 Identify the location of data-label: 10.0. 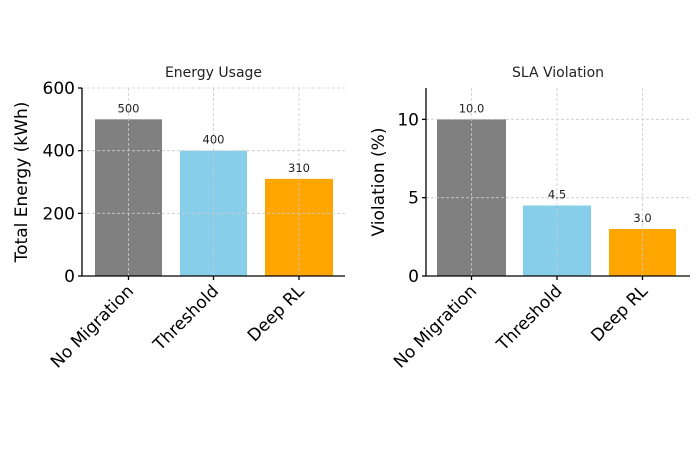
(472, 108).